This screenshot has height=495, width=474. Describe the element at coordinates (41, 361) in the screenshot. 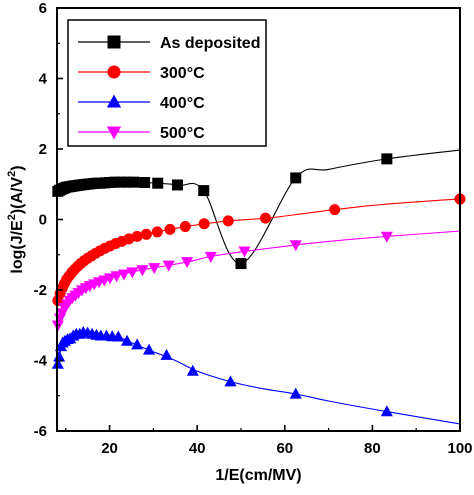

I see `y-tick-label: -4` at that location.